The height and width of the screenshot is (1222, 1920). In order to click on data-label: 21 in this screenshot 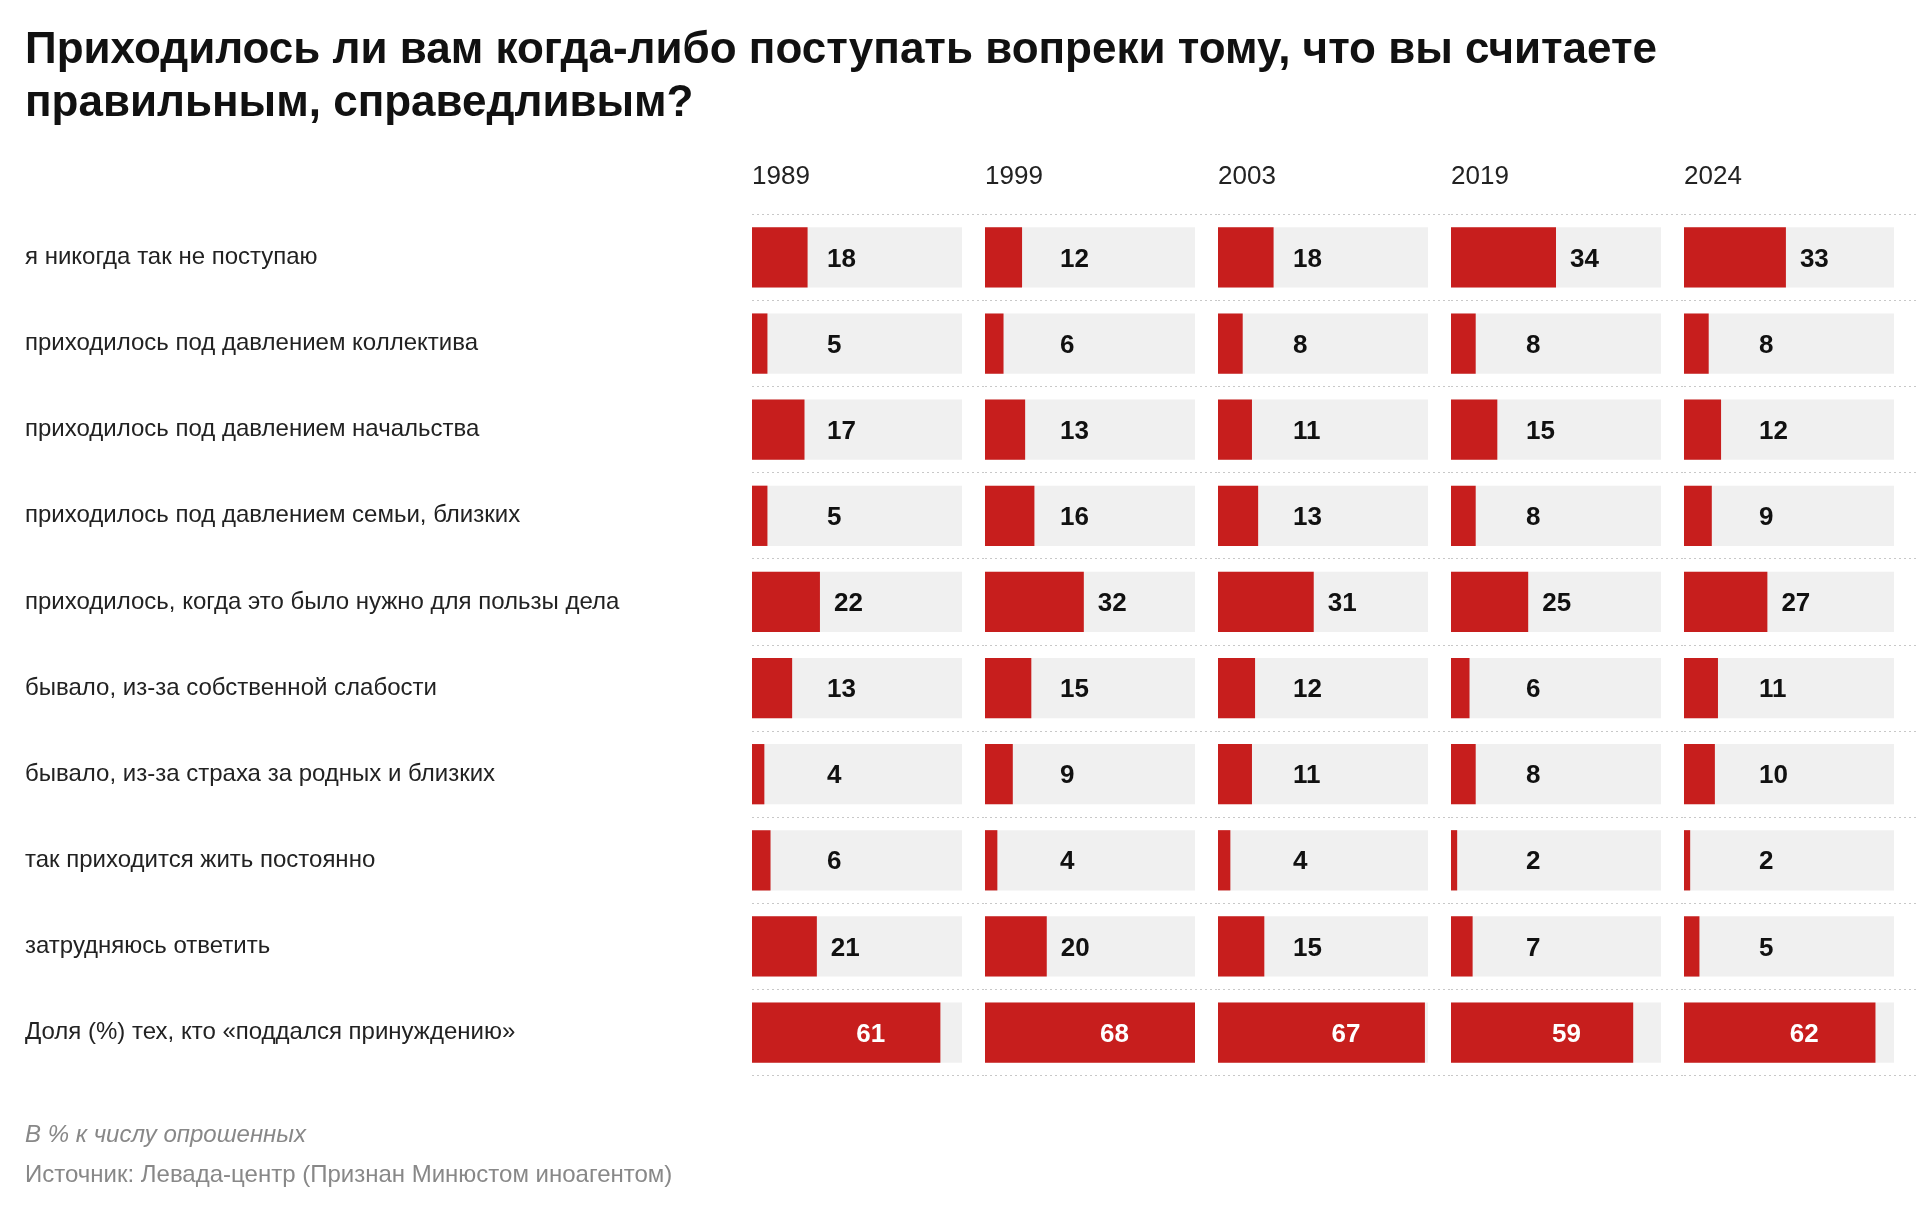, I will do `click(845, 946)`.